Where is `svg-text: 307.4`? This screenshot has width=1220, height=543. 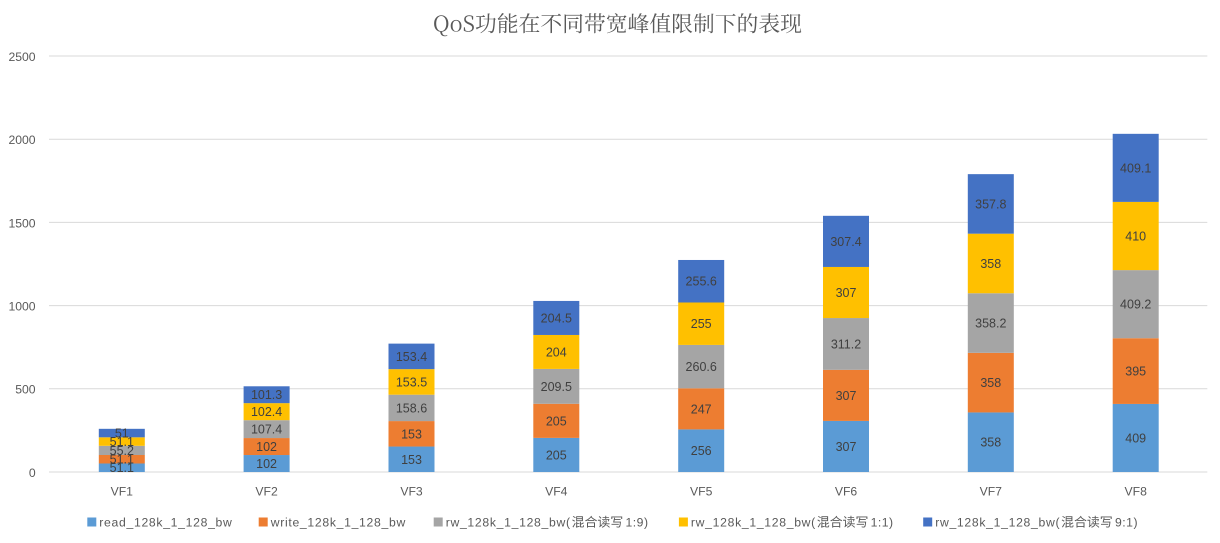
svg-text: 307.4 is located at coordinates (845, 242).